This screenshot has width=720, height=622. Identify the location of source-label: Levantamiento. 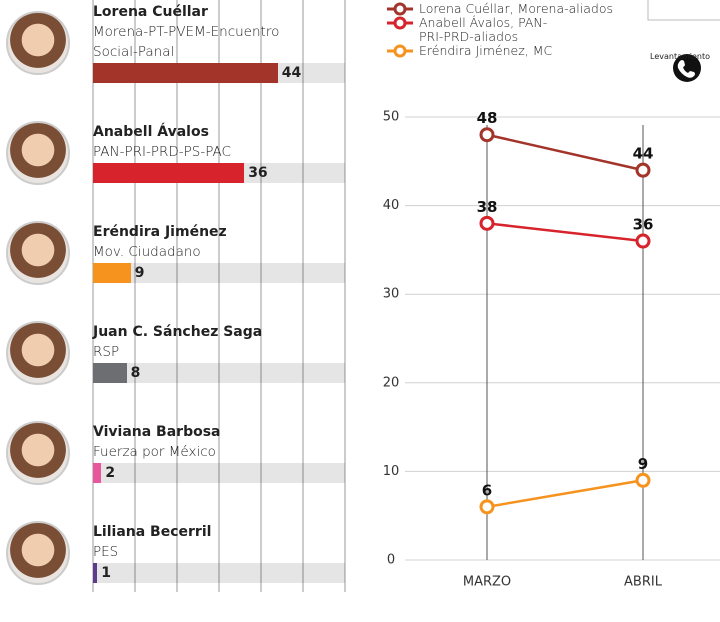
(680, 56).